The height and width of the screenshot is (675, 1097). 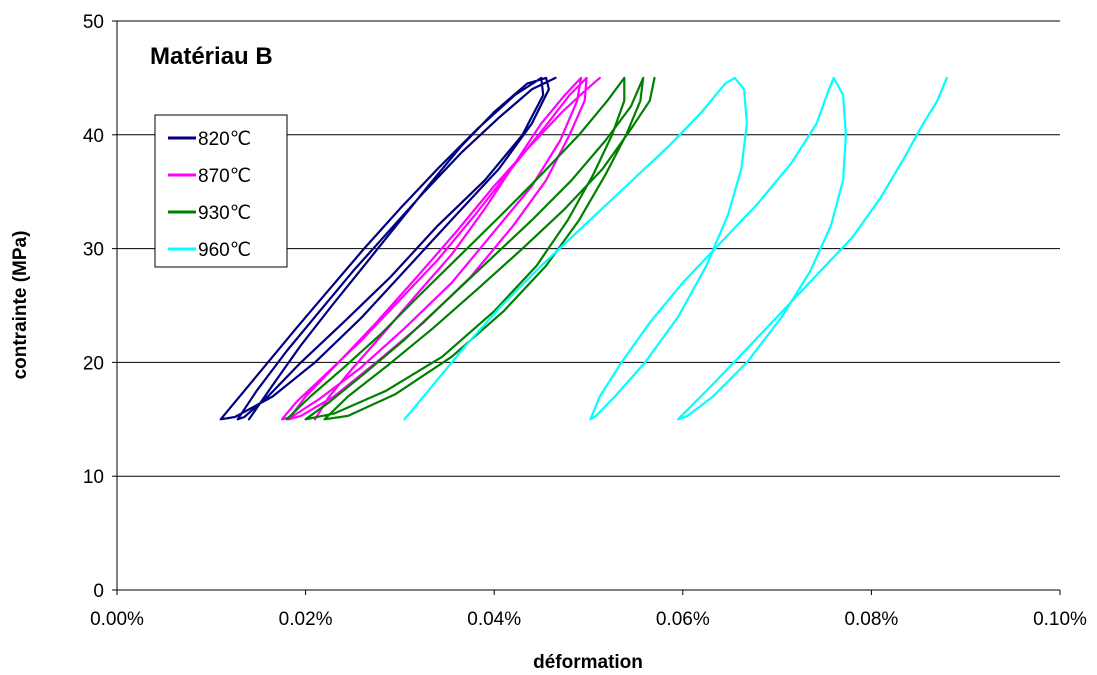 I want to click on x-tick-label: 0.10%, so click(x=1060, y=619).